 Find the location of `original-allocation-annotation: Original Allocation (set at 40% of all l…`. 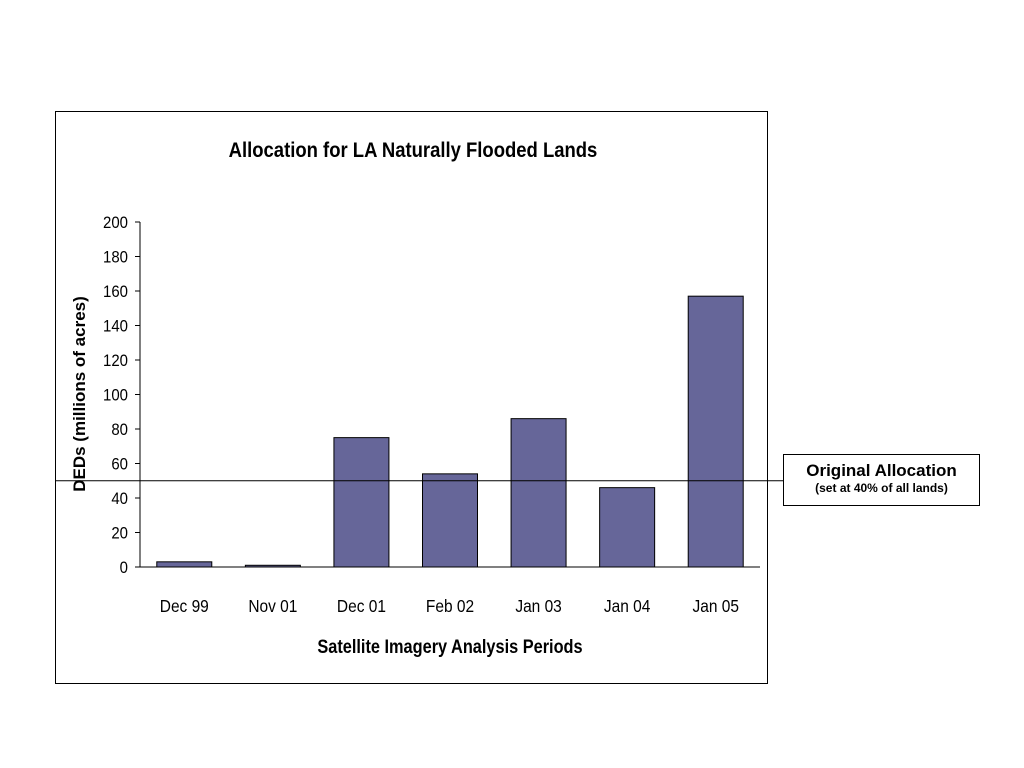

original-allocation-annotation: Original Allocation (set at 40% of all l… is located at coordinates (881, 480).